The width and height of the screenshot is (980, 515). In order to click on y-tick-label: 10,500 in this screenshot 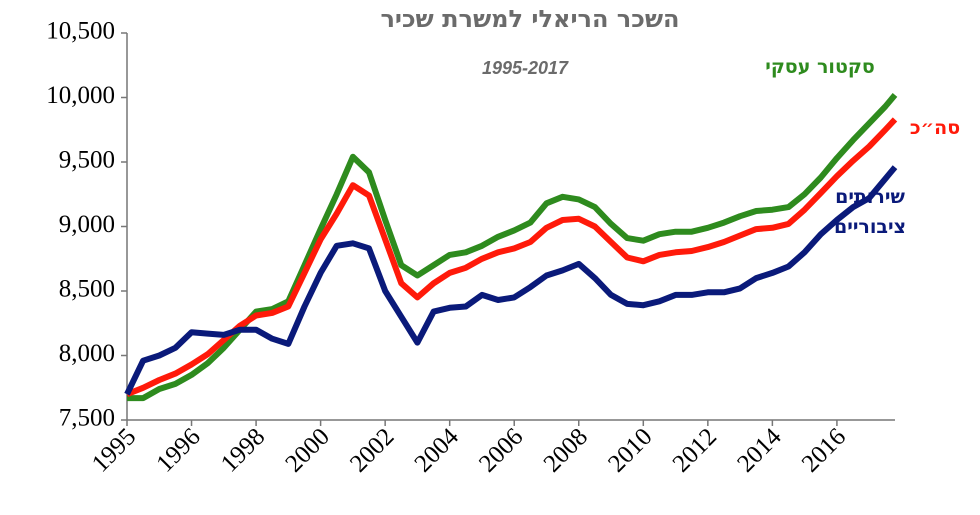, I will do `click(80, 31)`.